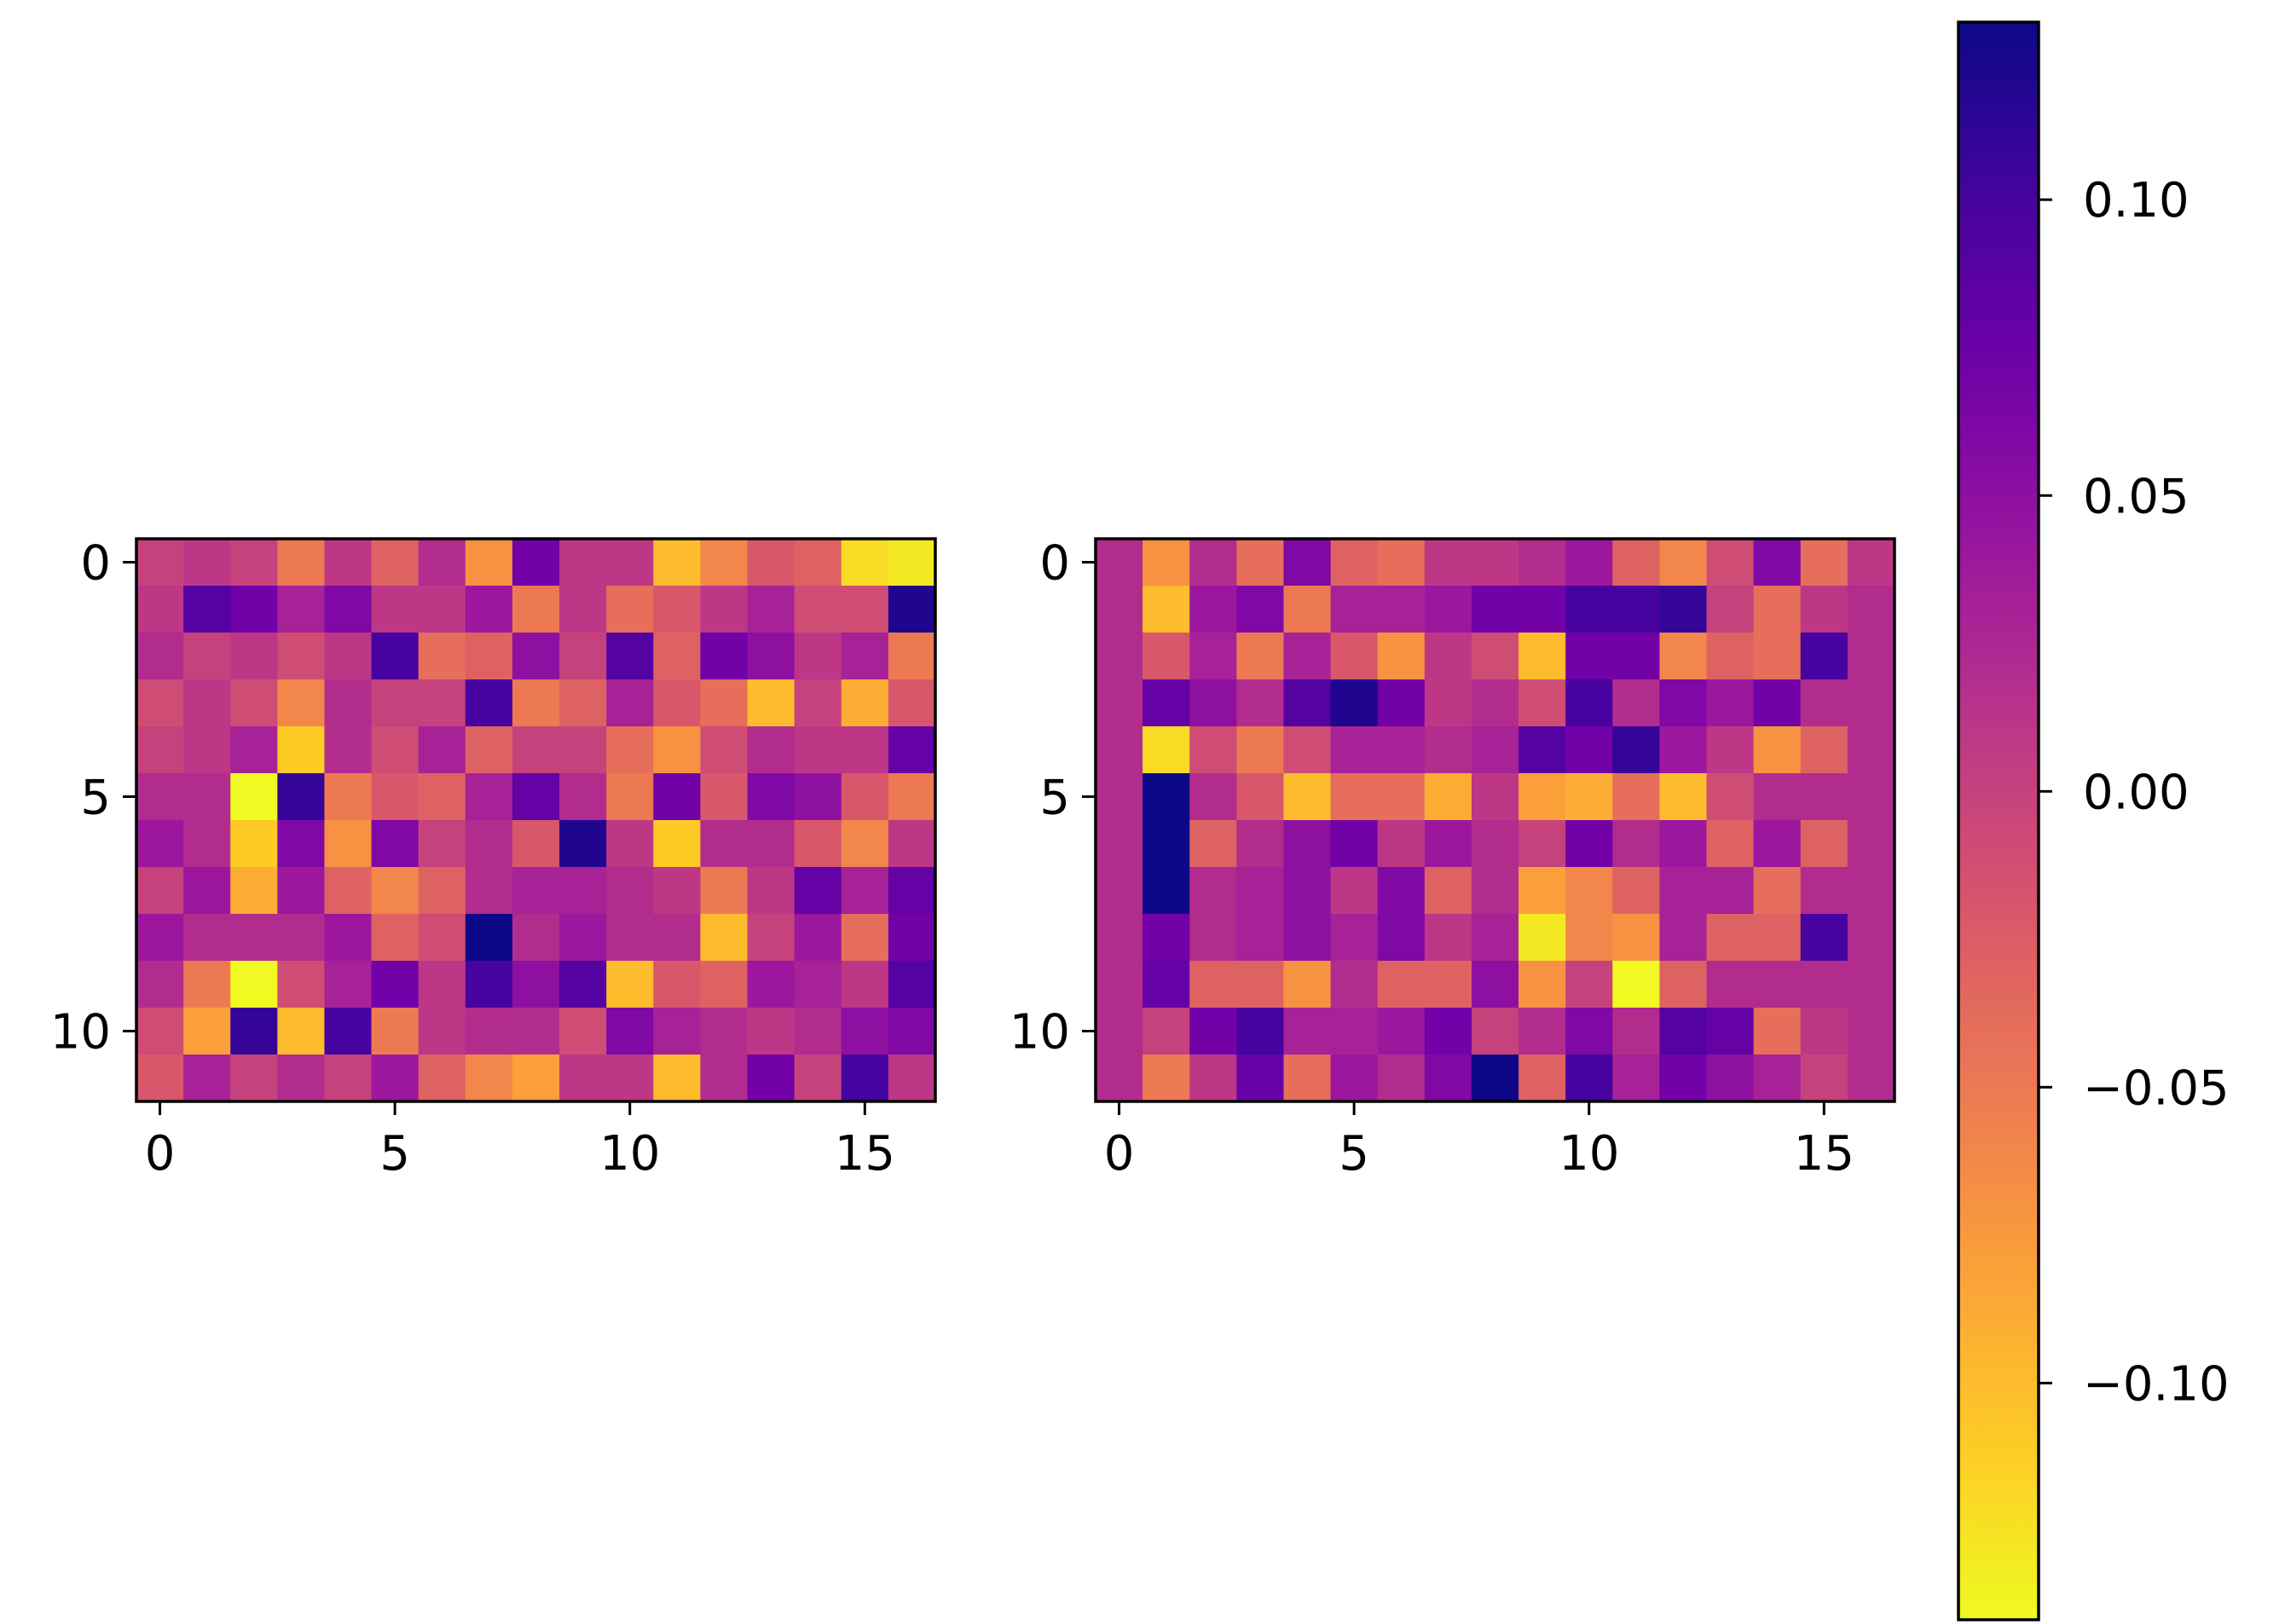 This screenshot has width=2285, height=1624. What do you see at coordinates (1055, 564) in the screenshot?
I see `y-tick-label: 0` at bounding box center [1055, 564].